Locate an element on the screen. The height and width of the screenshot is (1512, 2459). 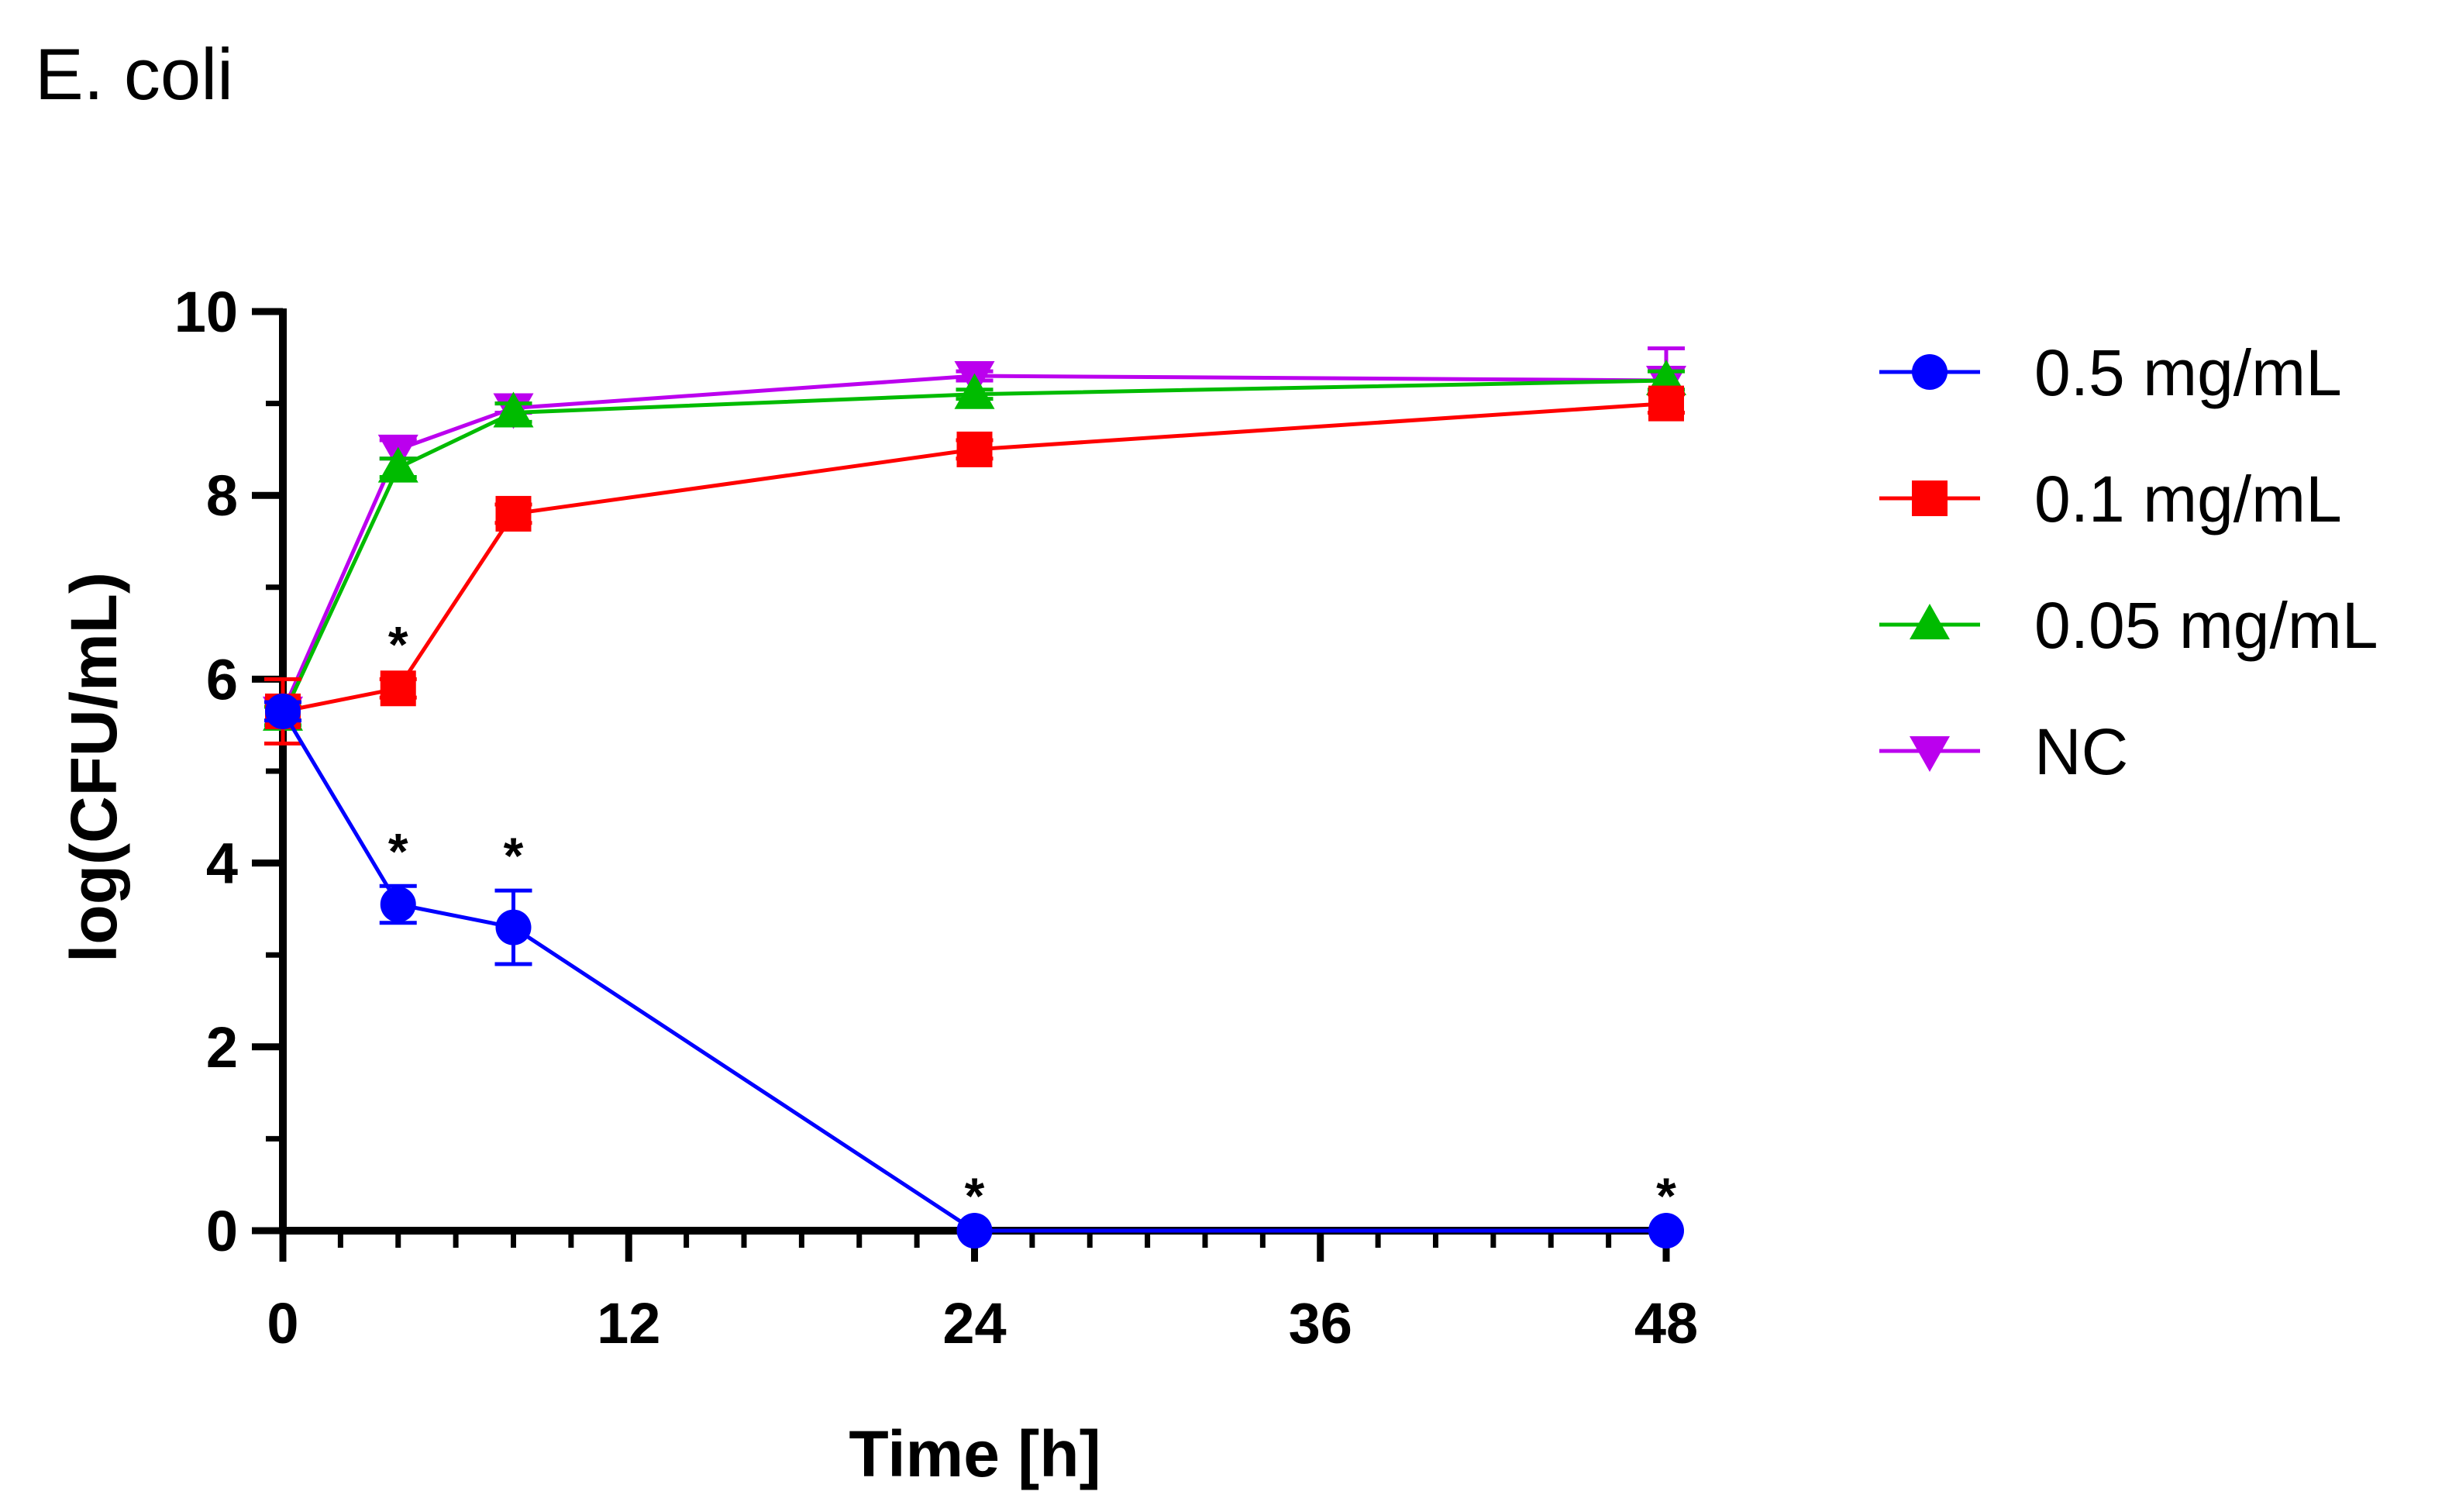
chart-title: E. coli is located at coordinates (134, 74).